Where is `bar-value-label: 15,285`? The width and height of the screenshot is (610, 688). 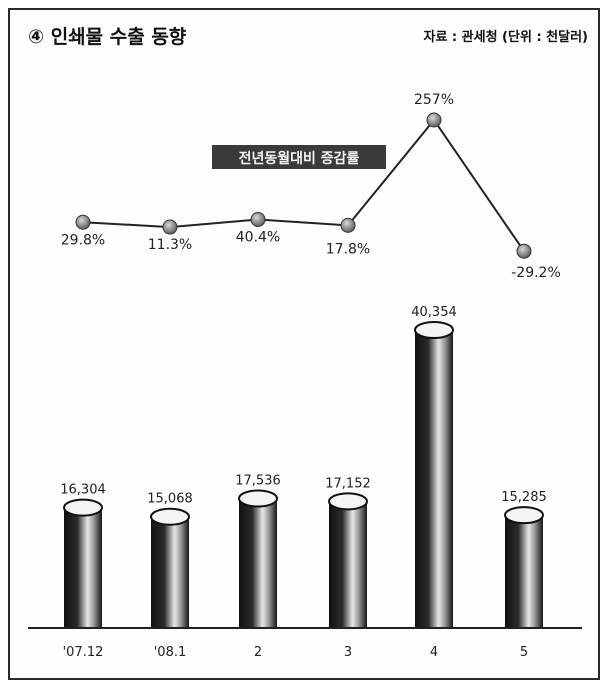
bar-value-label: 15,285 is located at coordinates (524, 497).